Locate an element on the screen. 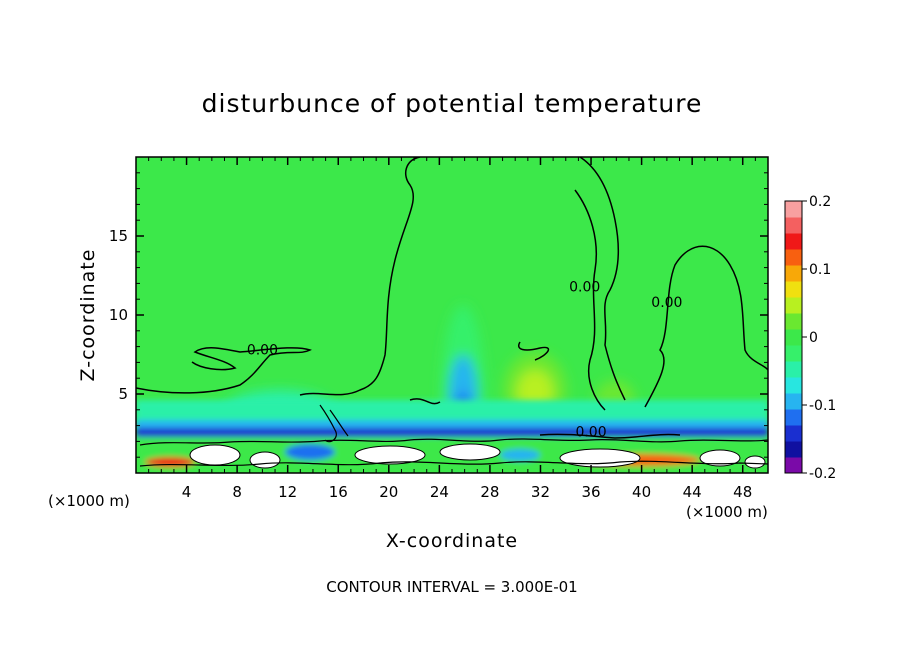  x-axis-label: X-coordinate is located at coordinates (452, 541).